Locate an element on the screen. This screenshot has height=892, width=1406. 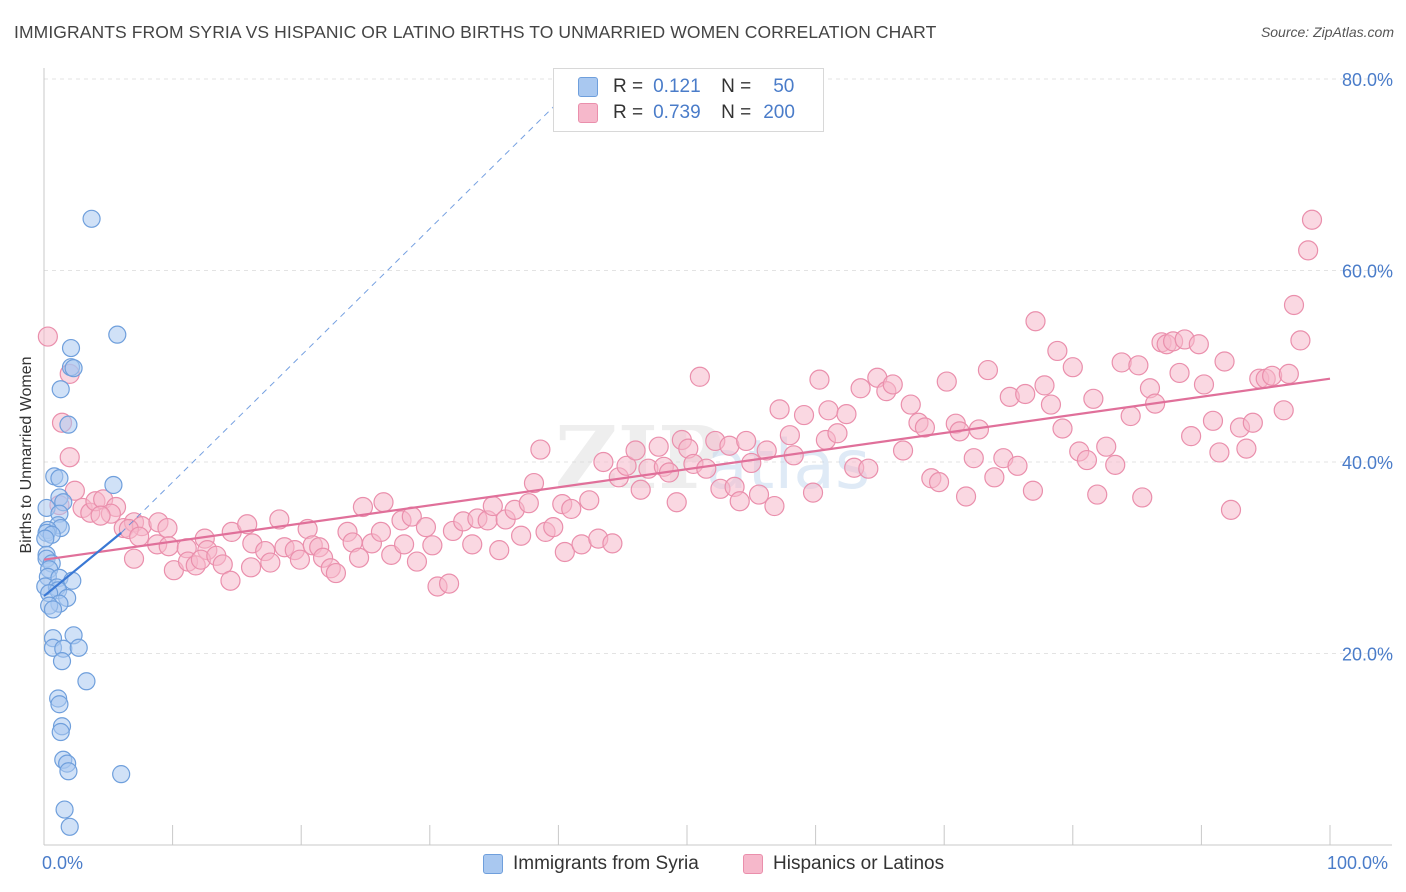
legend-r-value: 0.739 is located at coordinates (677, 112).